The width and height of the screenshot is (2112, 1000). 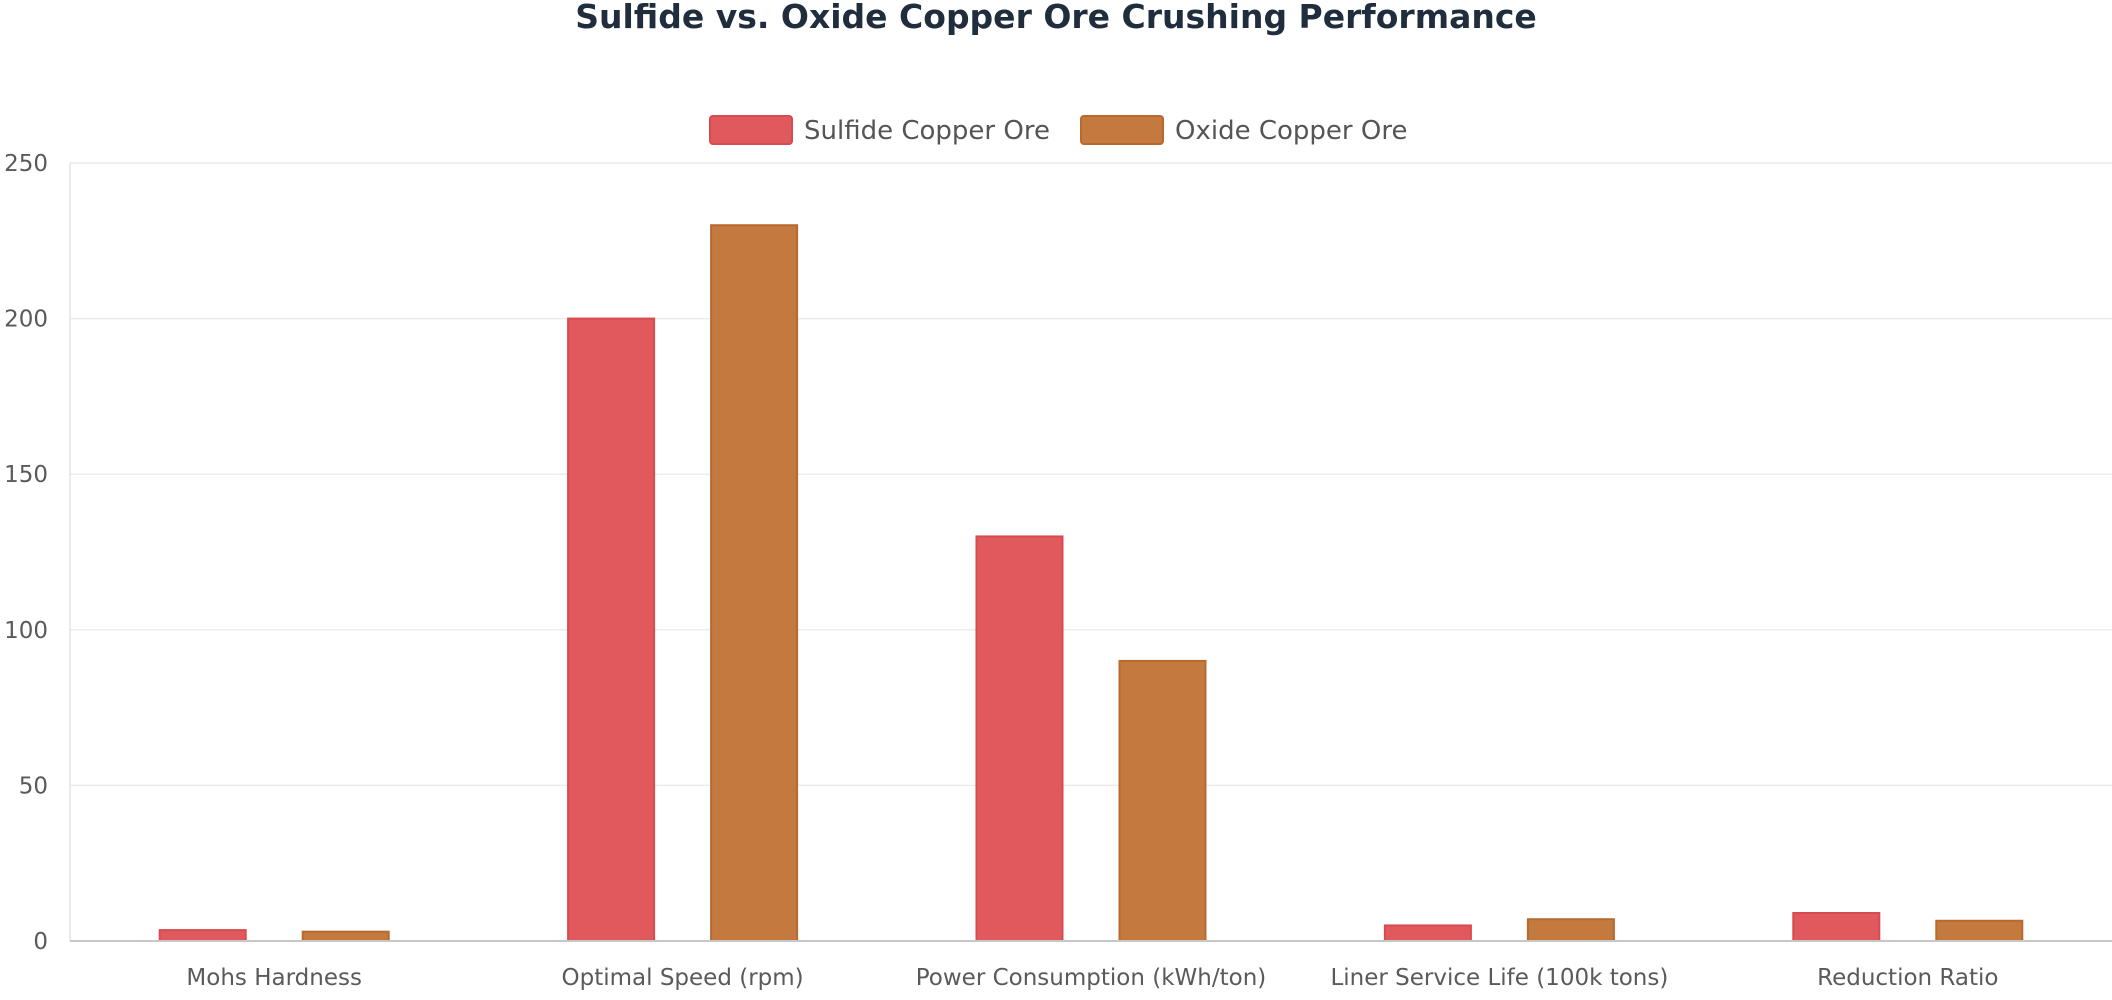 What do you see at coordinates (26, 164) in the screenshot?
I see `y-tick-label: 250` at bounding box center [26, 164].